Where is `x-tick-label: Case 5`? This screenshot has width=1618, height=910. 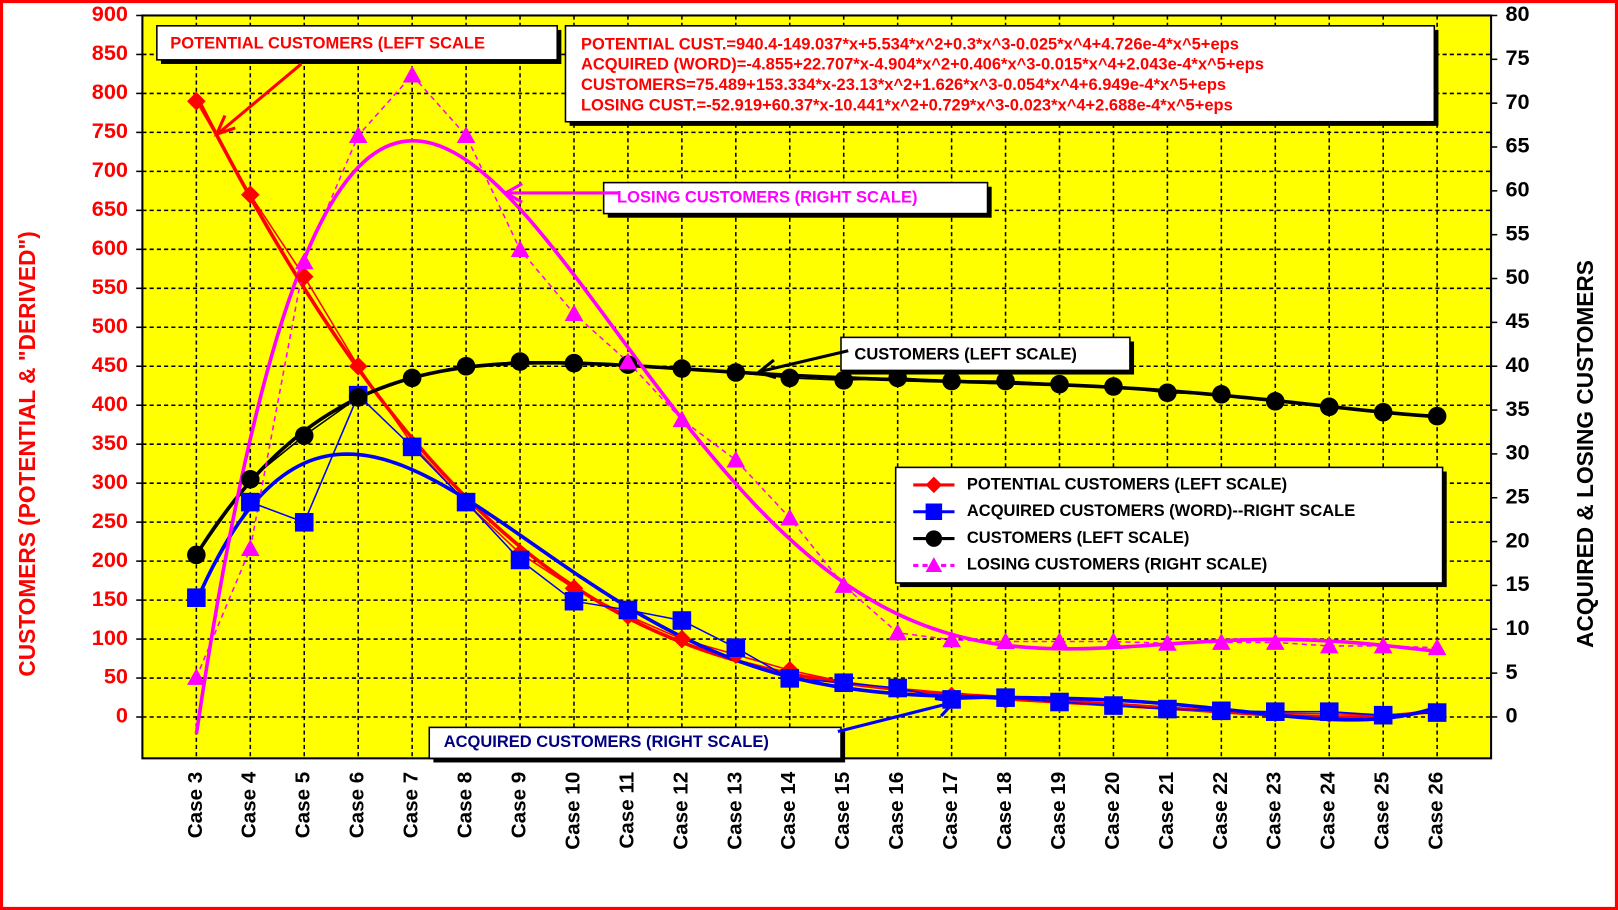
x-tick-label: Case 5 is located at coordinates (303, 805).